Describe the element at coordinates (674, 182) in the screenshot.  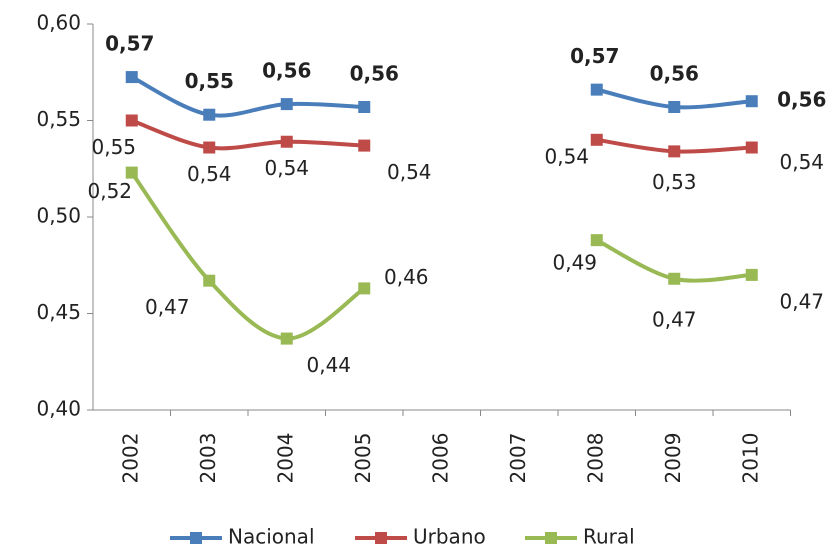
I see `data-label: 0,53` at that location.